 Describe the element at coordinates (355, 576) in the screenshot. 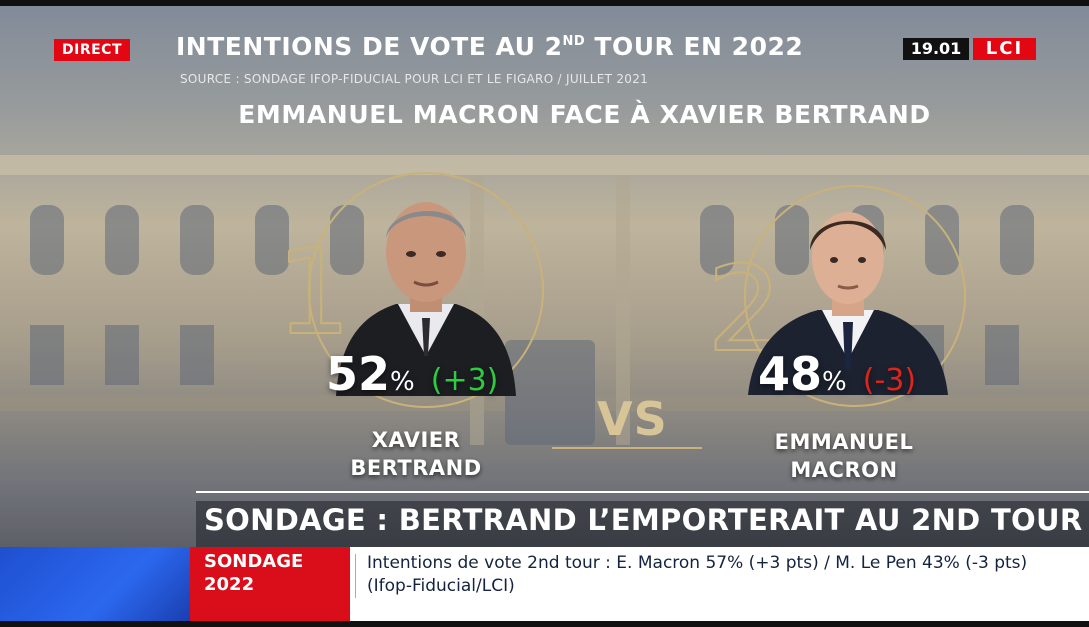

I see `ticker-separator` at that location.